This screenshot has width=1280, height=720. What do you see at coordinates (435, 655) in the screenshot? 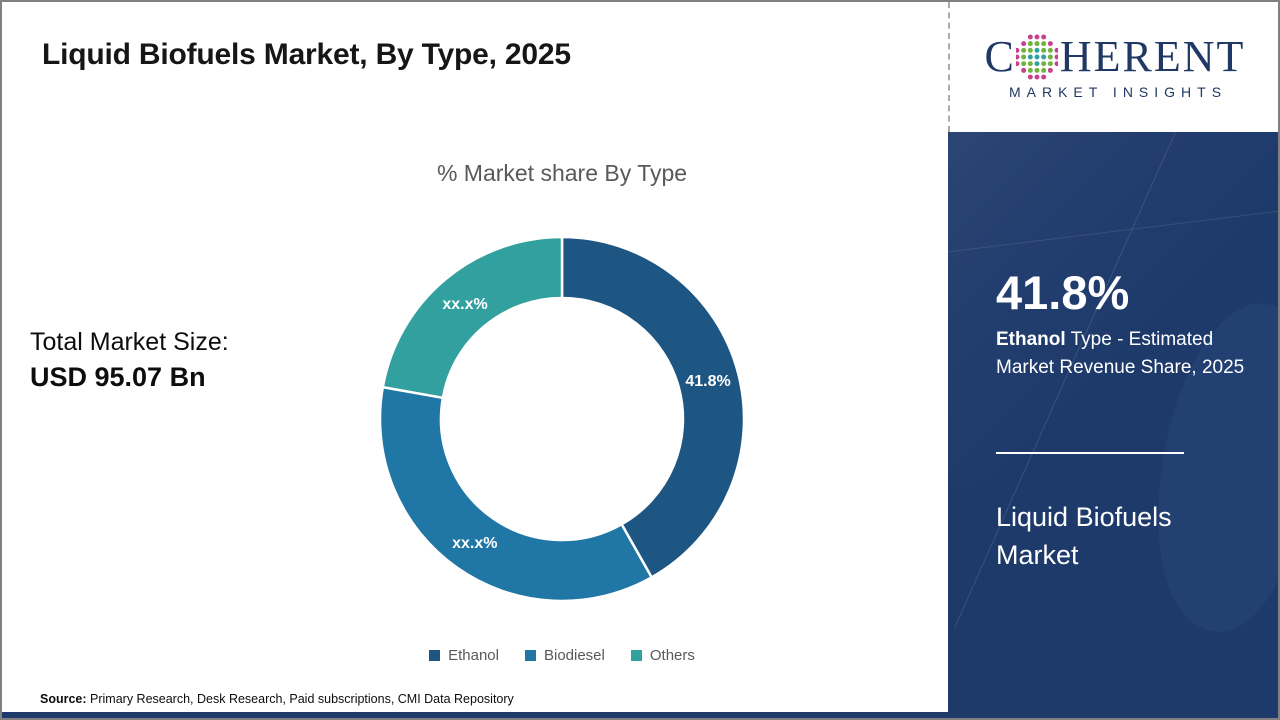
I see `legend-swatch-ethanol` at bounding box center [435, 655].